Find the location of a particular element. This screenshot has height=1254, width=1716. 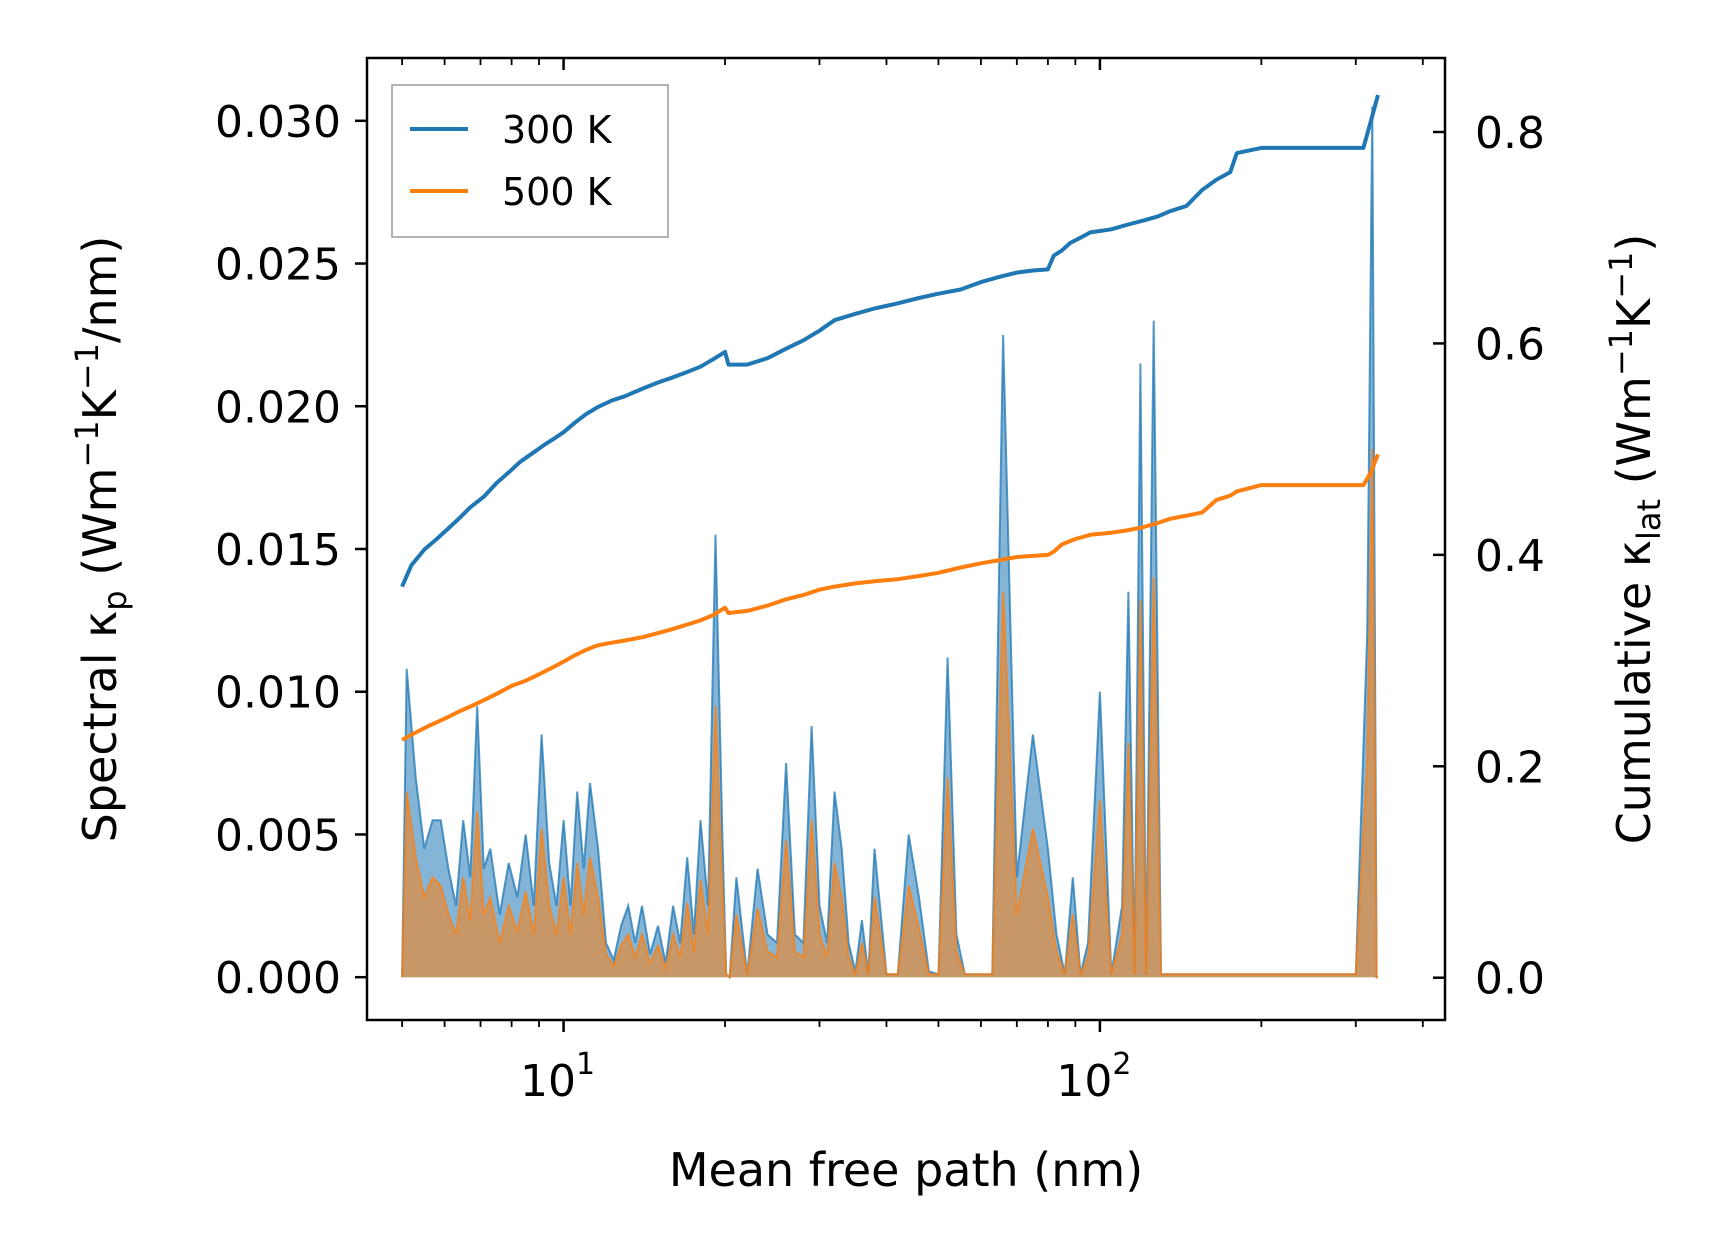

y-right-unit-close: ) is located at coordinates (1634, 243).